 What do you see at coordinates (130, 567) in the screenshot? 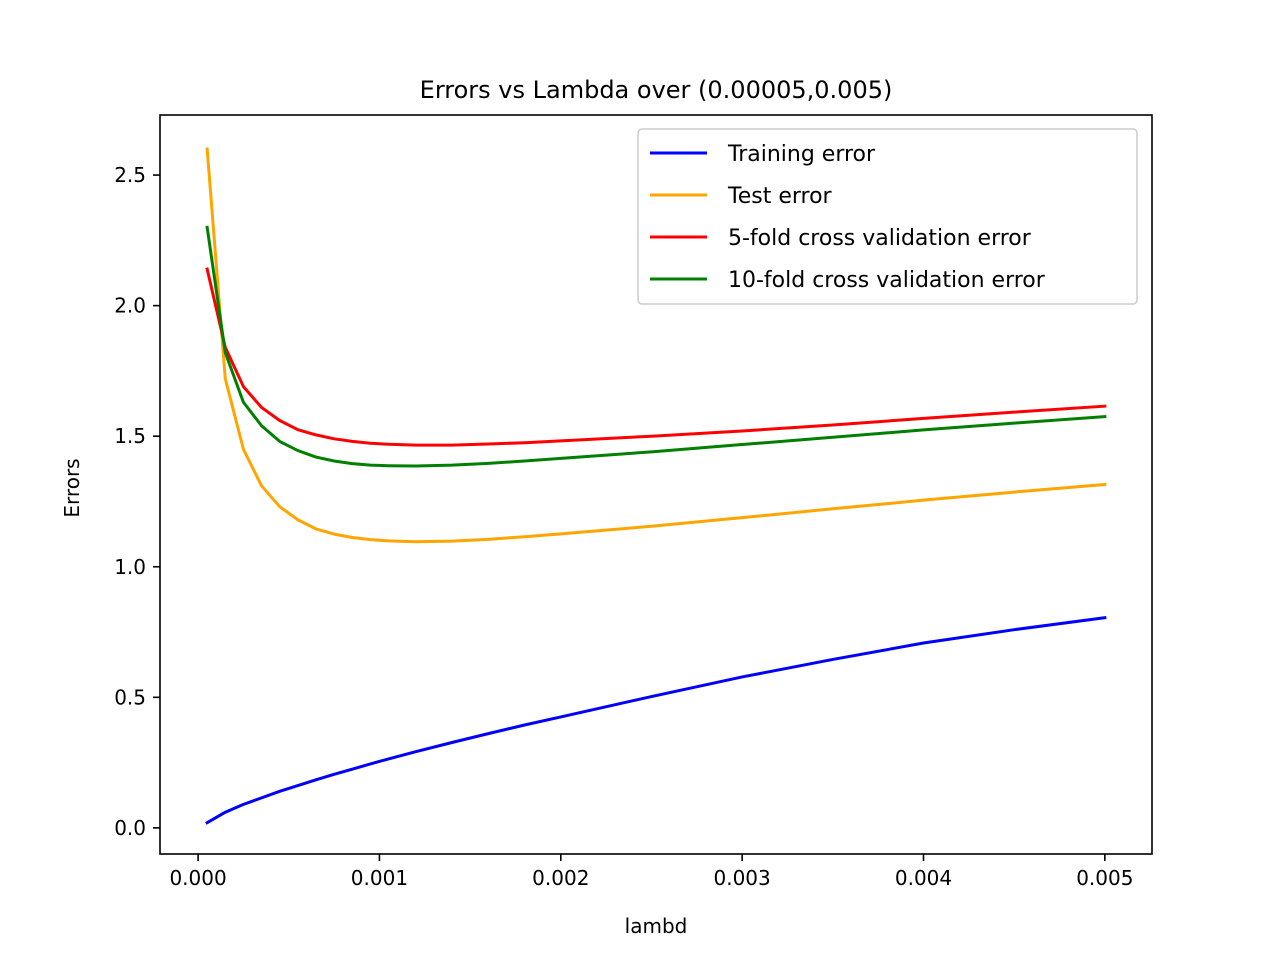
I see `y-tick-label: 1.0` at bounding box center [130, 567].